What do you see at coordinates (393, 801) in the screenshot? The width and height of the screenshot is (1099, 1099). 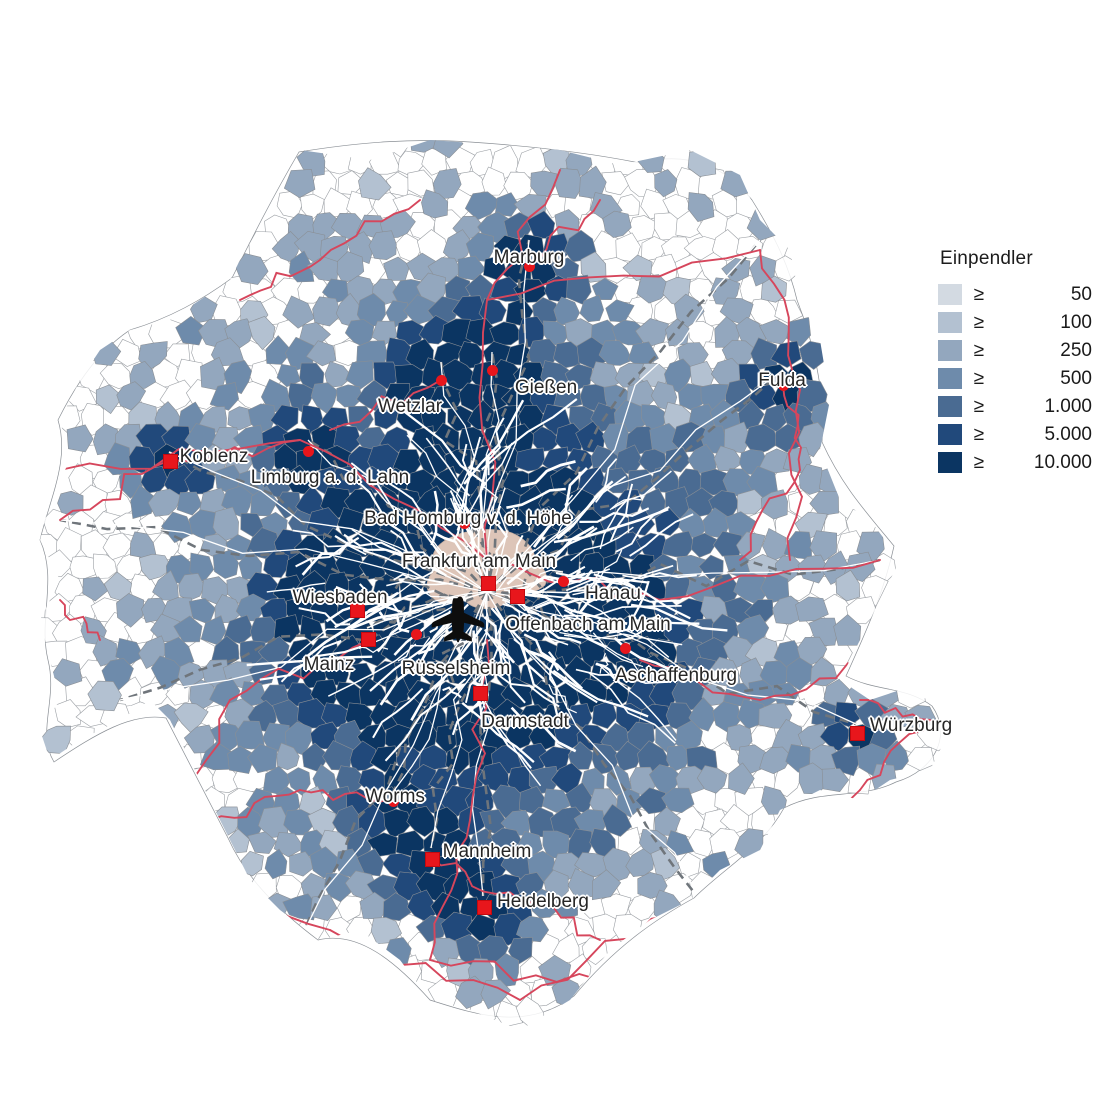 I see `city-marker-worms` at bounding box center [393, 801].